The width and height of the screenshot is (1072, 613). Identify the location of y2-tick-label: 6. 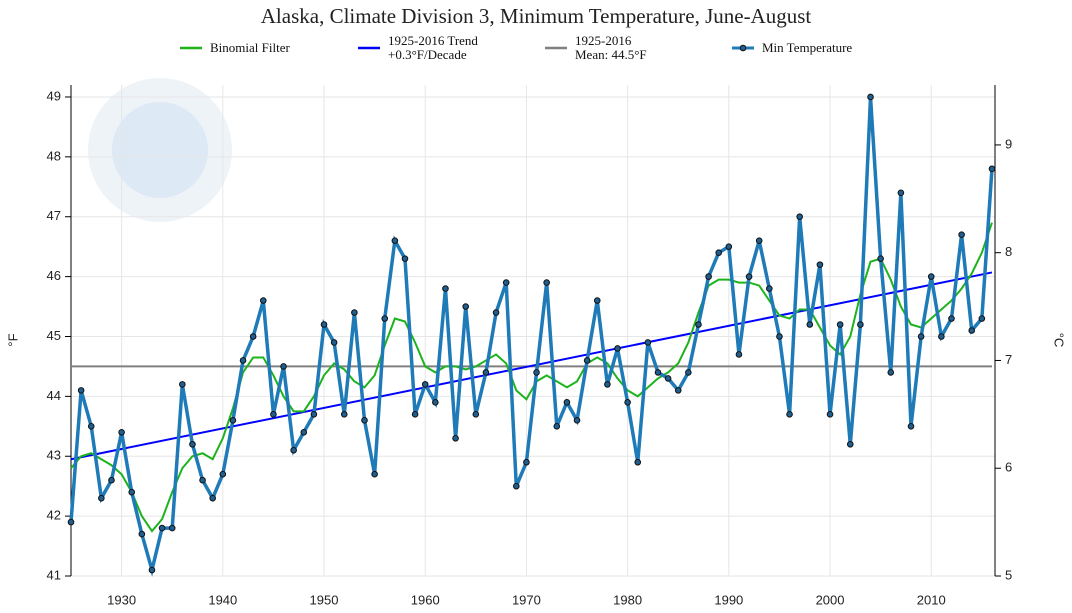
(1008, 467).